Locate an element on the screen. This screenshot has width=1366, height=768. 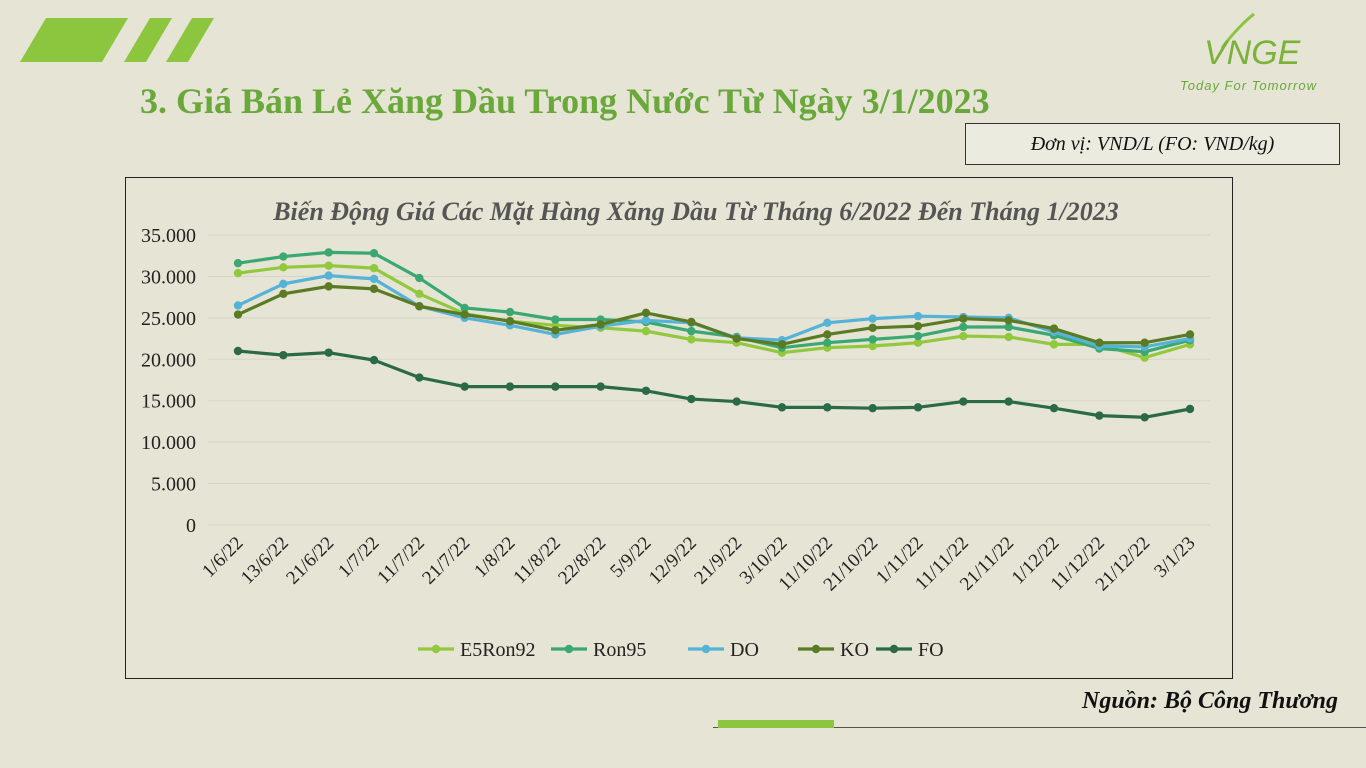
x-tick-label: 3/1/23 is located at coordinates (1174, 557).